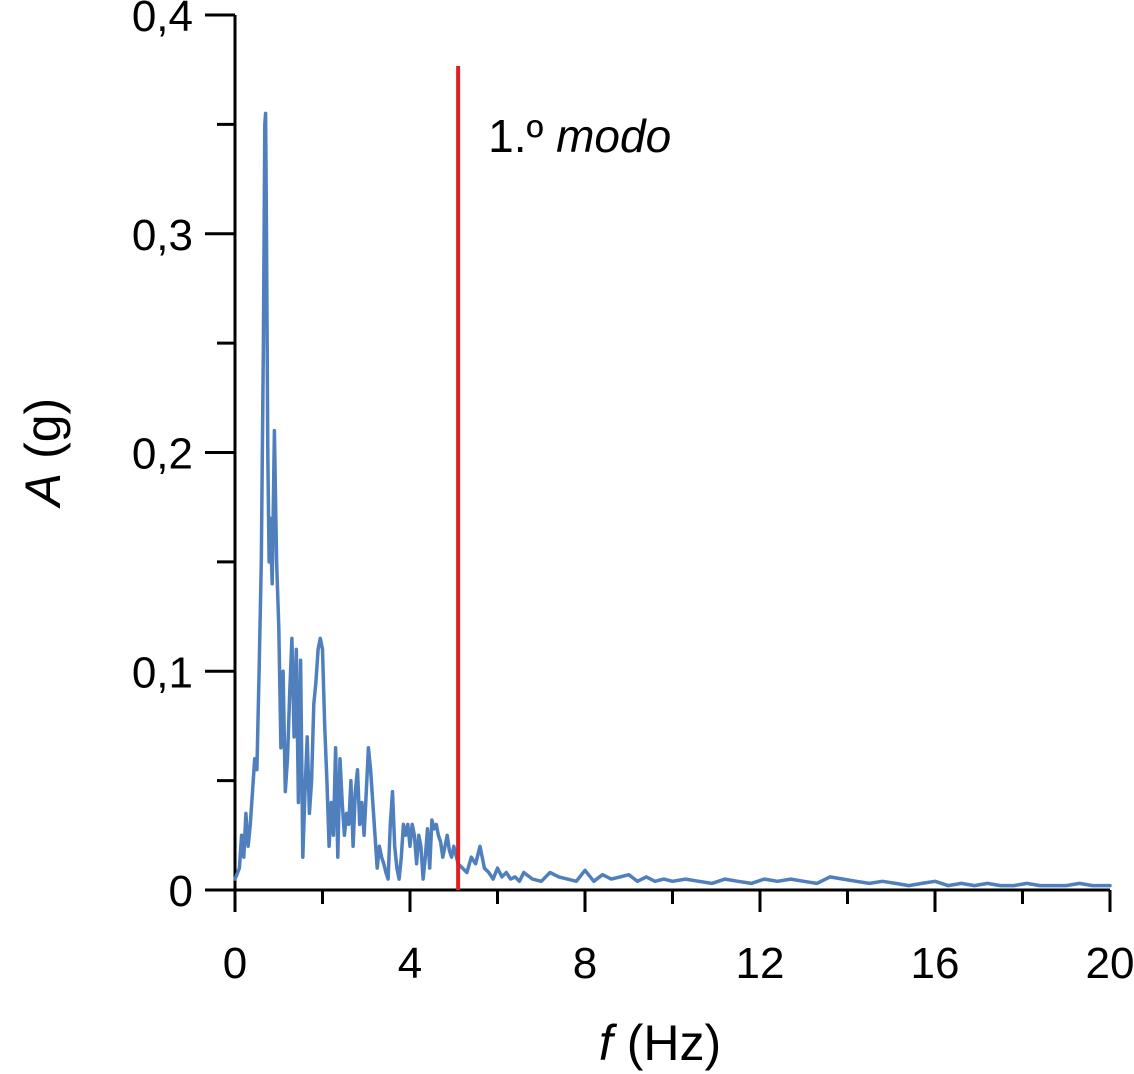 The height and width of the screenshot is (1074, 1134). I want to click on first-mode-label-italic: modo, so click(613, 136).